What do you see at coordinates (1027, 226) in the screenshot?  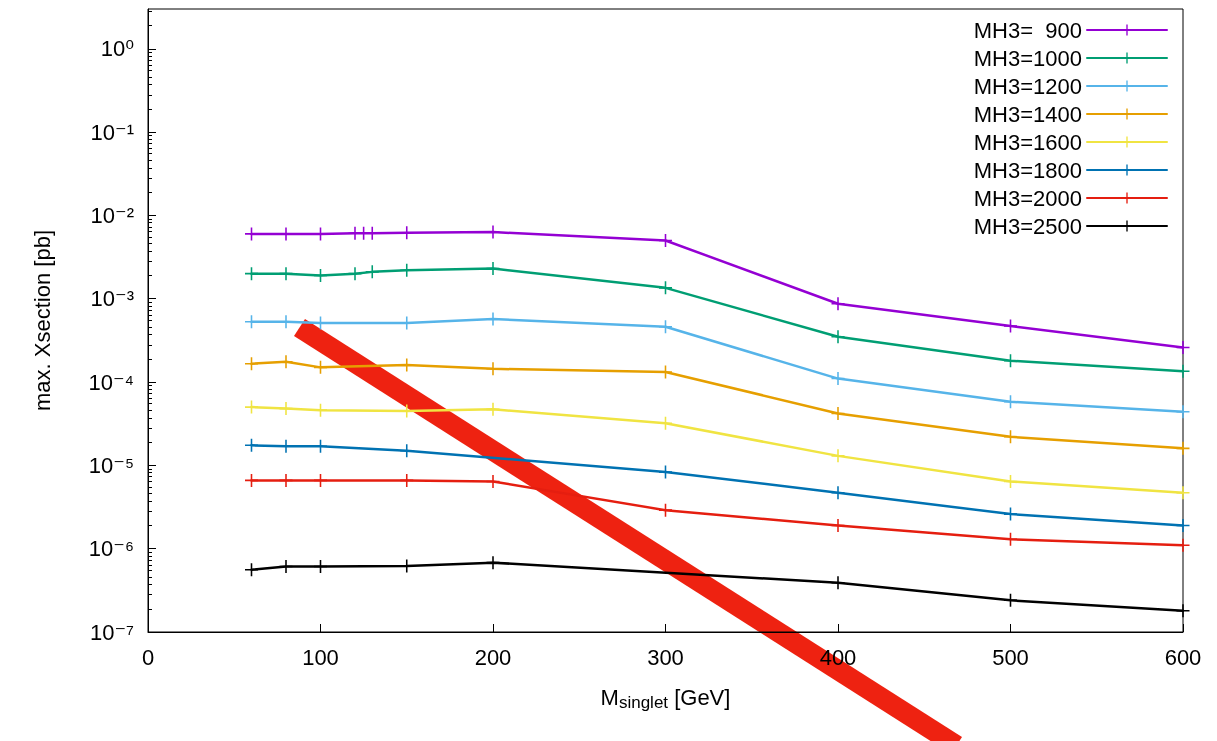 I see `legend-label: MH3=2500` at bounding box center [1027, 226].